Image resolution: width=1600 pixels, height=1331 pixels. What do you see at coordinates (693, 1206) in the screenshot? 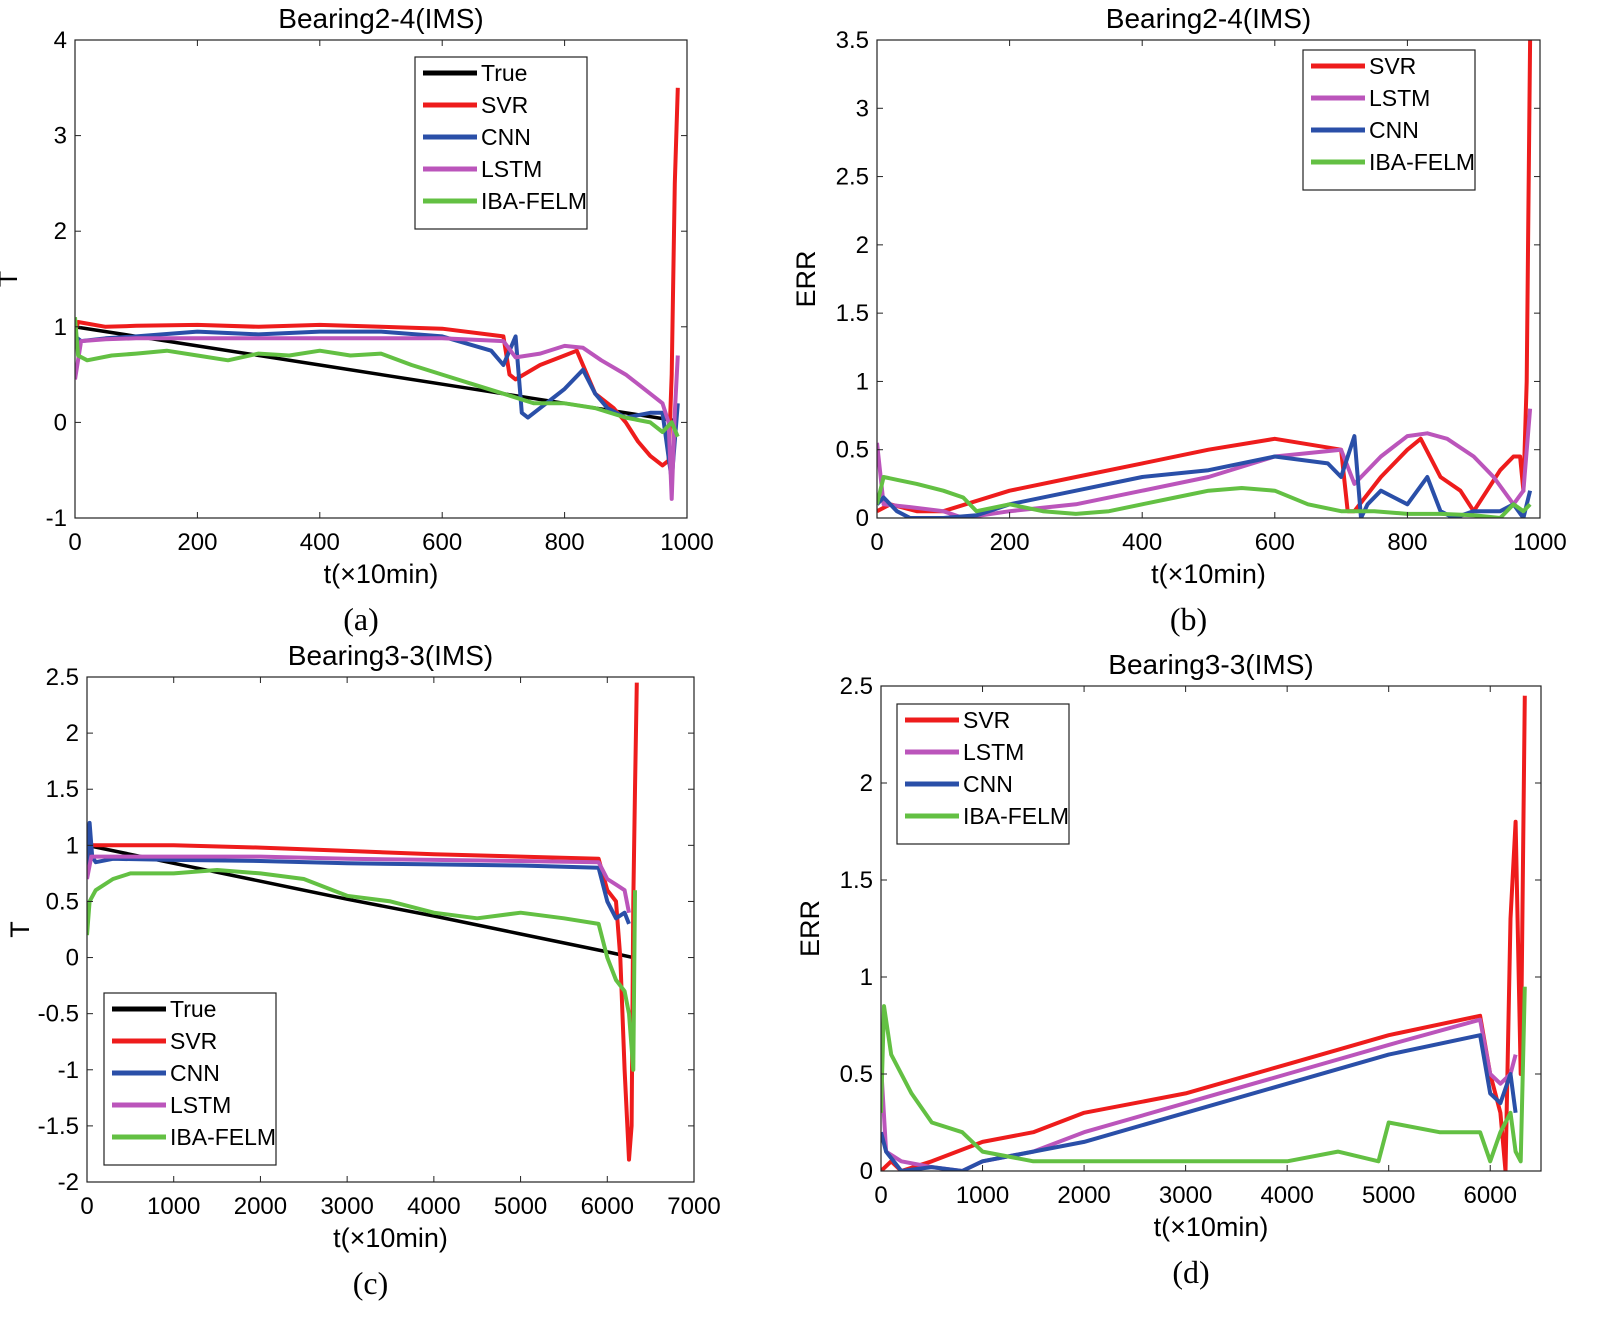
I see `x-tick-label: 7000` at bounding box center [693, 1206].